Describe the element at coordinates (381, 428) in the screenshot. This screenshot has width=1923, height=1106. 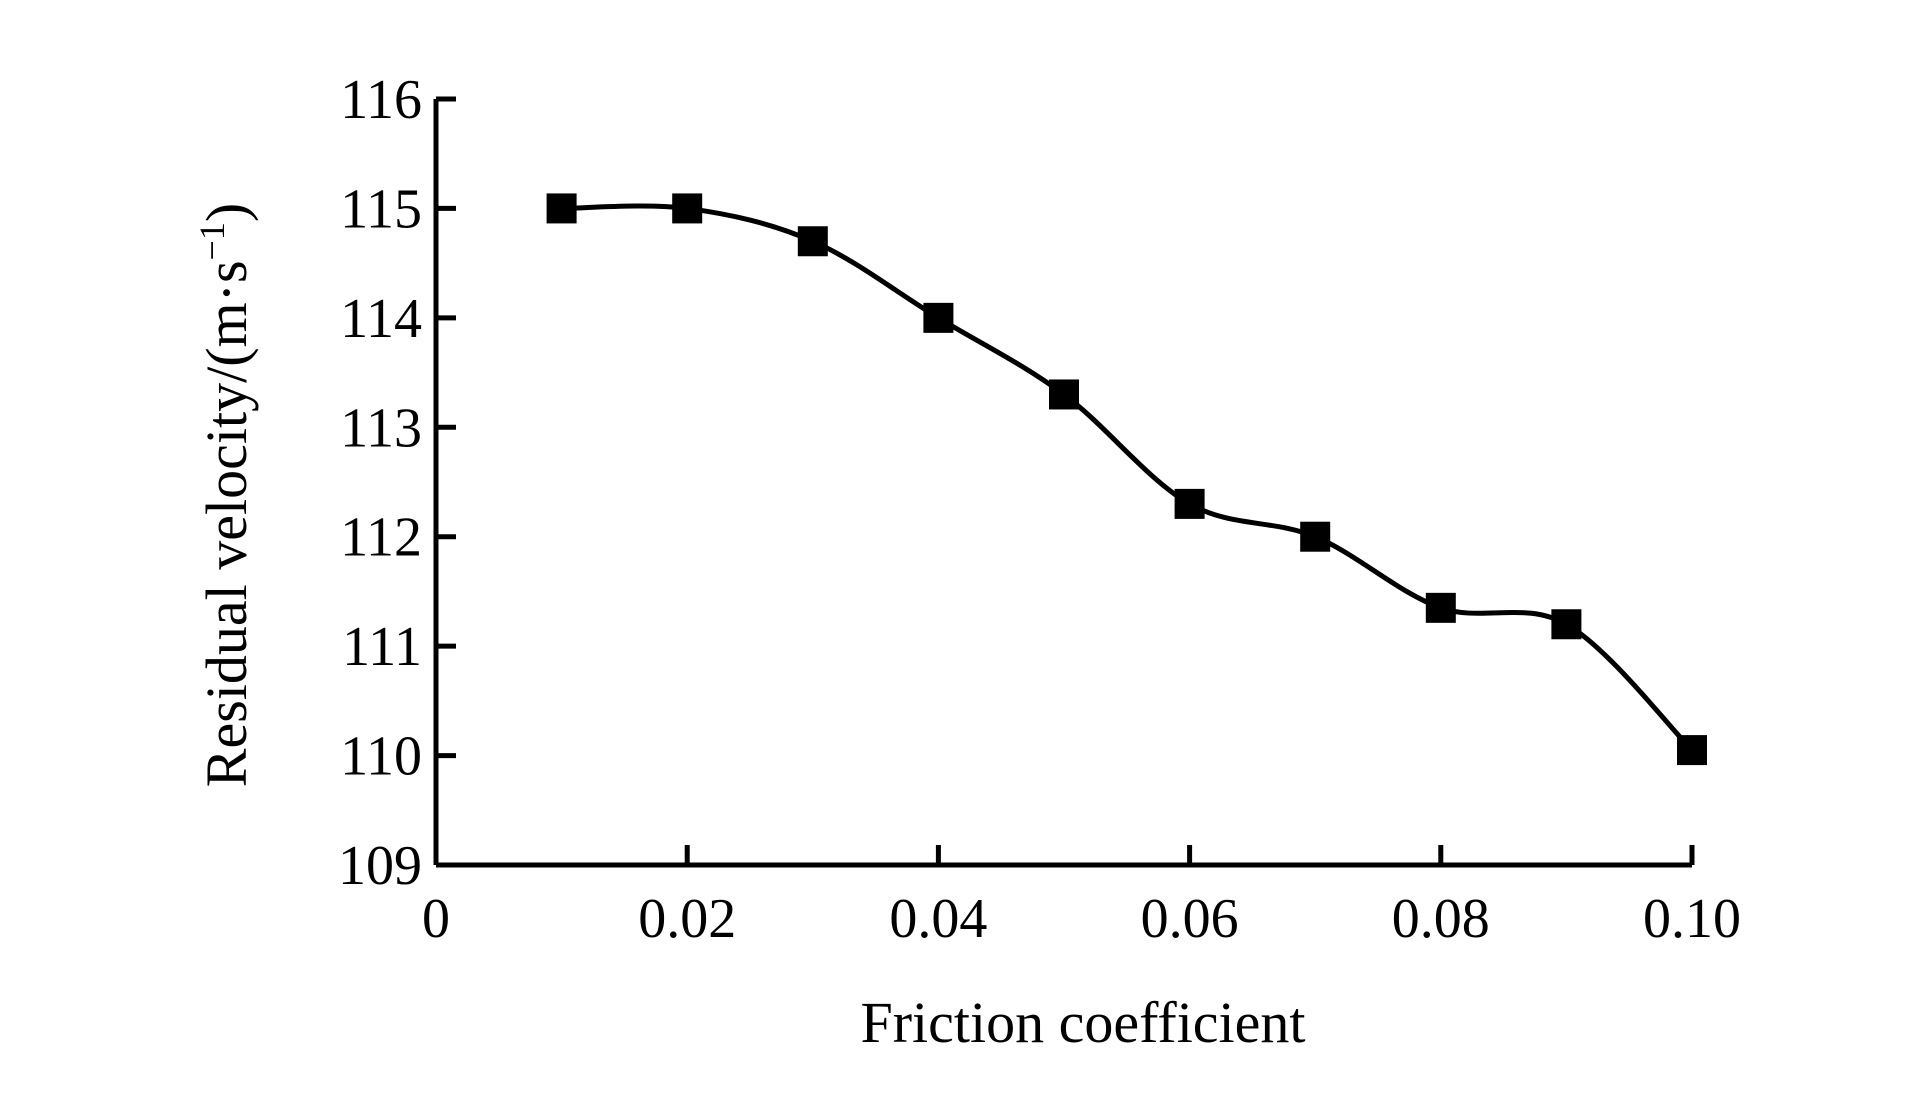
I see `y-tick-label: 113` at that location.